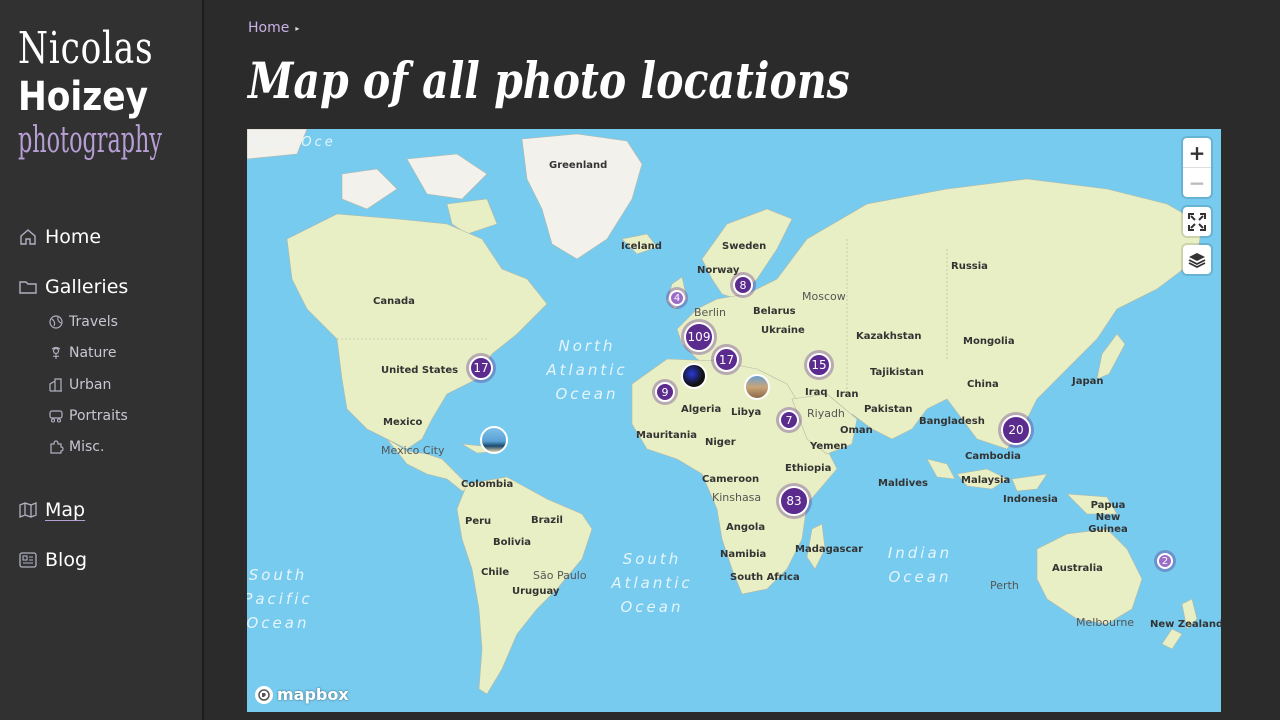  Describe the element at coordinates (794, 501) in the screenshot. I see `marker-cluster: 83` at that location.